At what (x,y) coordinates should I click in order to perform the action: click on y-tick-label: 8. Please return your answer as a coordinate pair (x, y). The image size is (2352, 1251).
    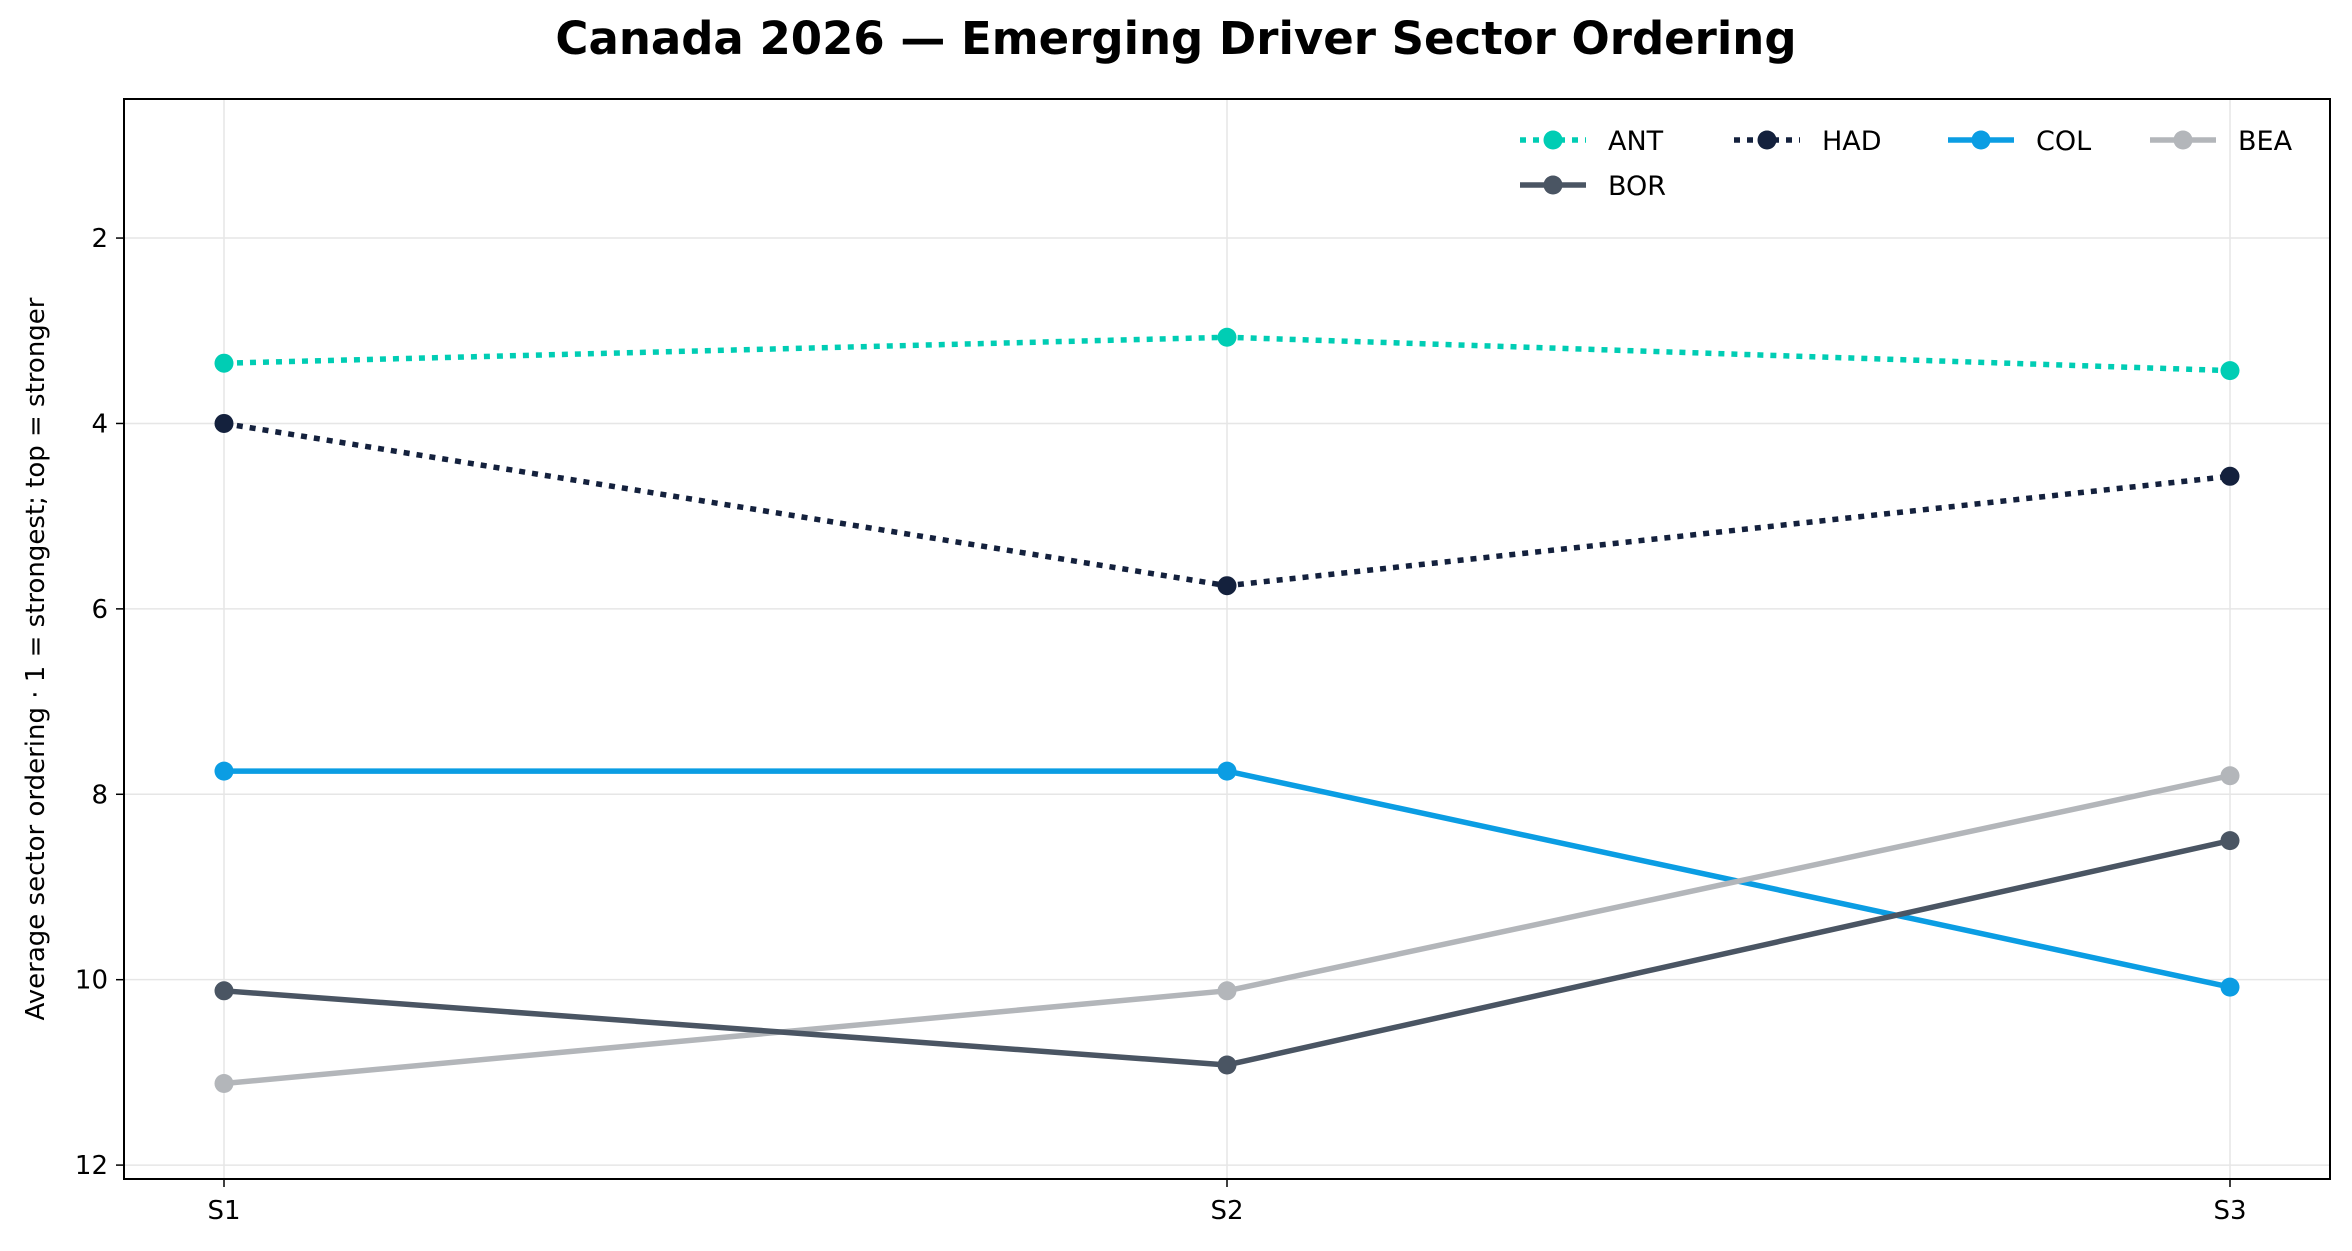
    Looking at the image, I should click on (99, 795).